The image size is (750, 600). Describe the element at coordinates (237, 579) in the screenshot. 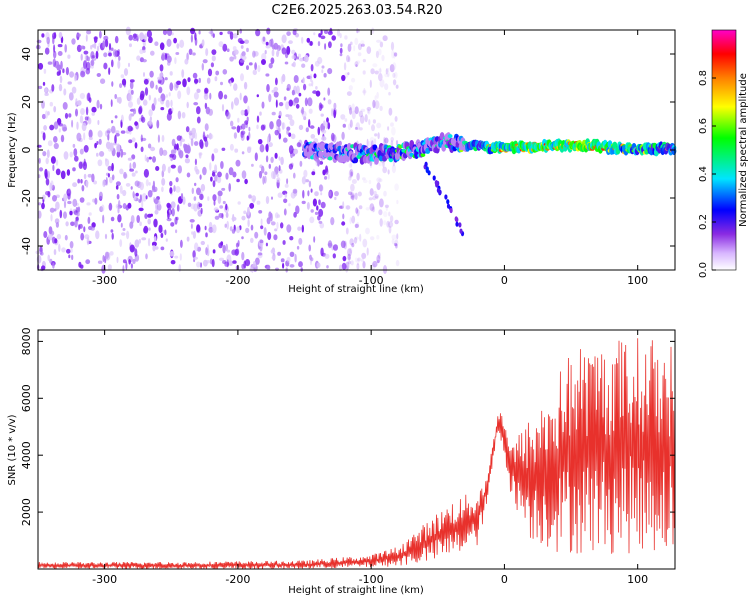

I see `snr-x-tick-label: -200` at that location.